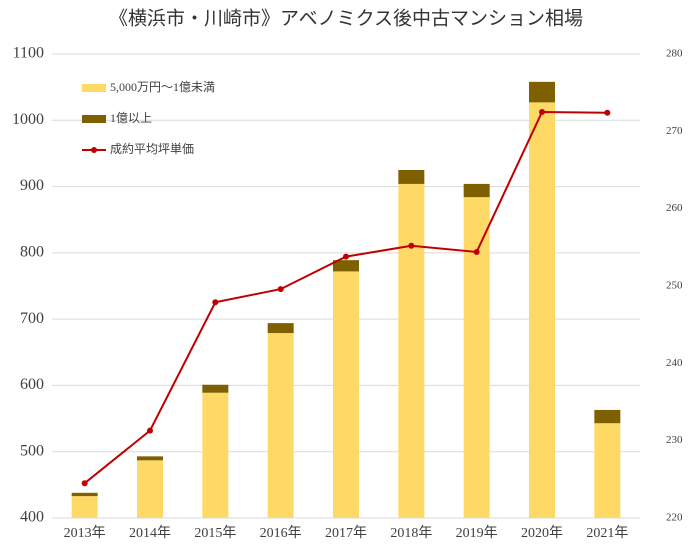 The height and width of the screenshot is (548, 693). I want to click on y-tick-label: 1000, so click(28, 119).